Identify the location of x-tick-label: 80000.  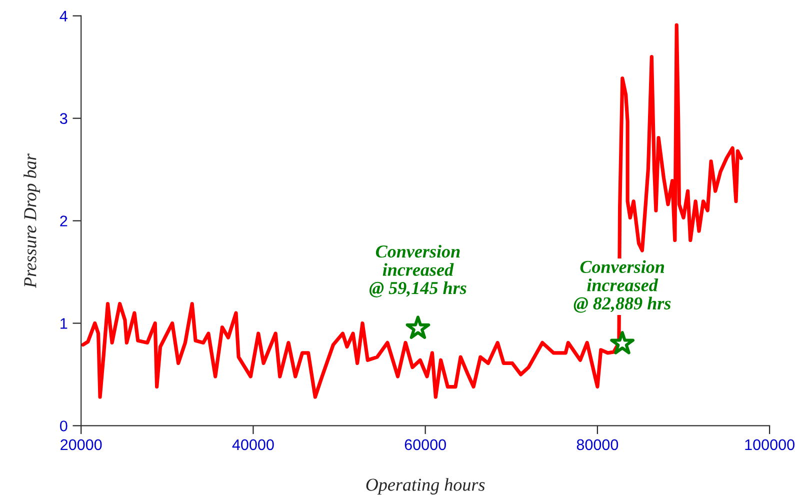
(597, 444).